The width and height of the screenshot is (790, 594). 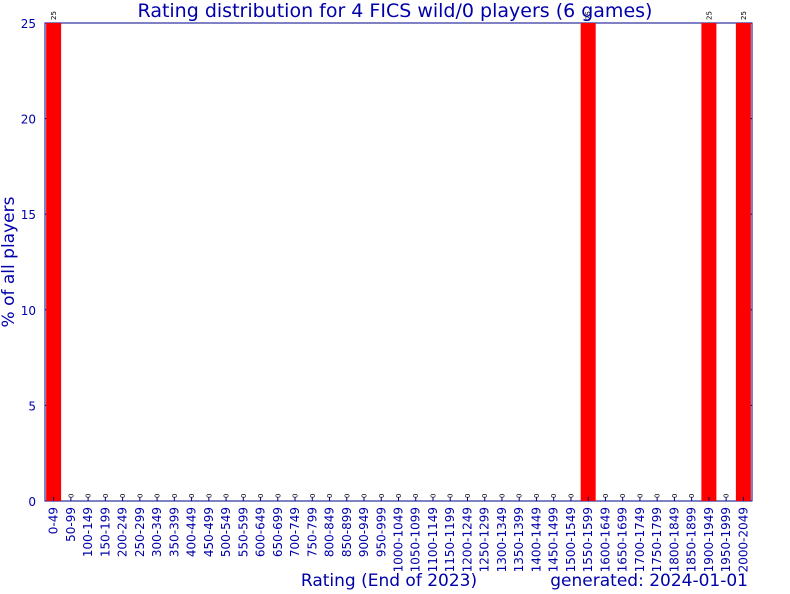 I want to click on x-tick-label: 100-149, so click(x=88, y=532).